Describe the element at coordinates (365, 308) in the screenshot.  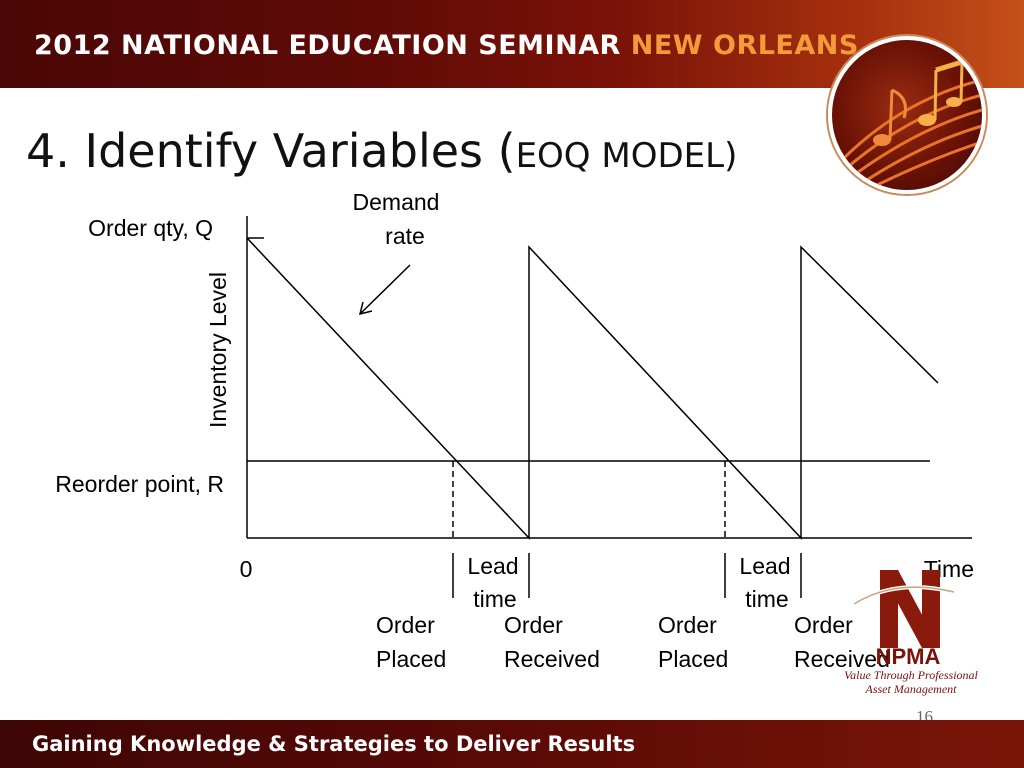
I see `demand-rate-arrowhead` at that location.